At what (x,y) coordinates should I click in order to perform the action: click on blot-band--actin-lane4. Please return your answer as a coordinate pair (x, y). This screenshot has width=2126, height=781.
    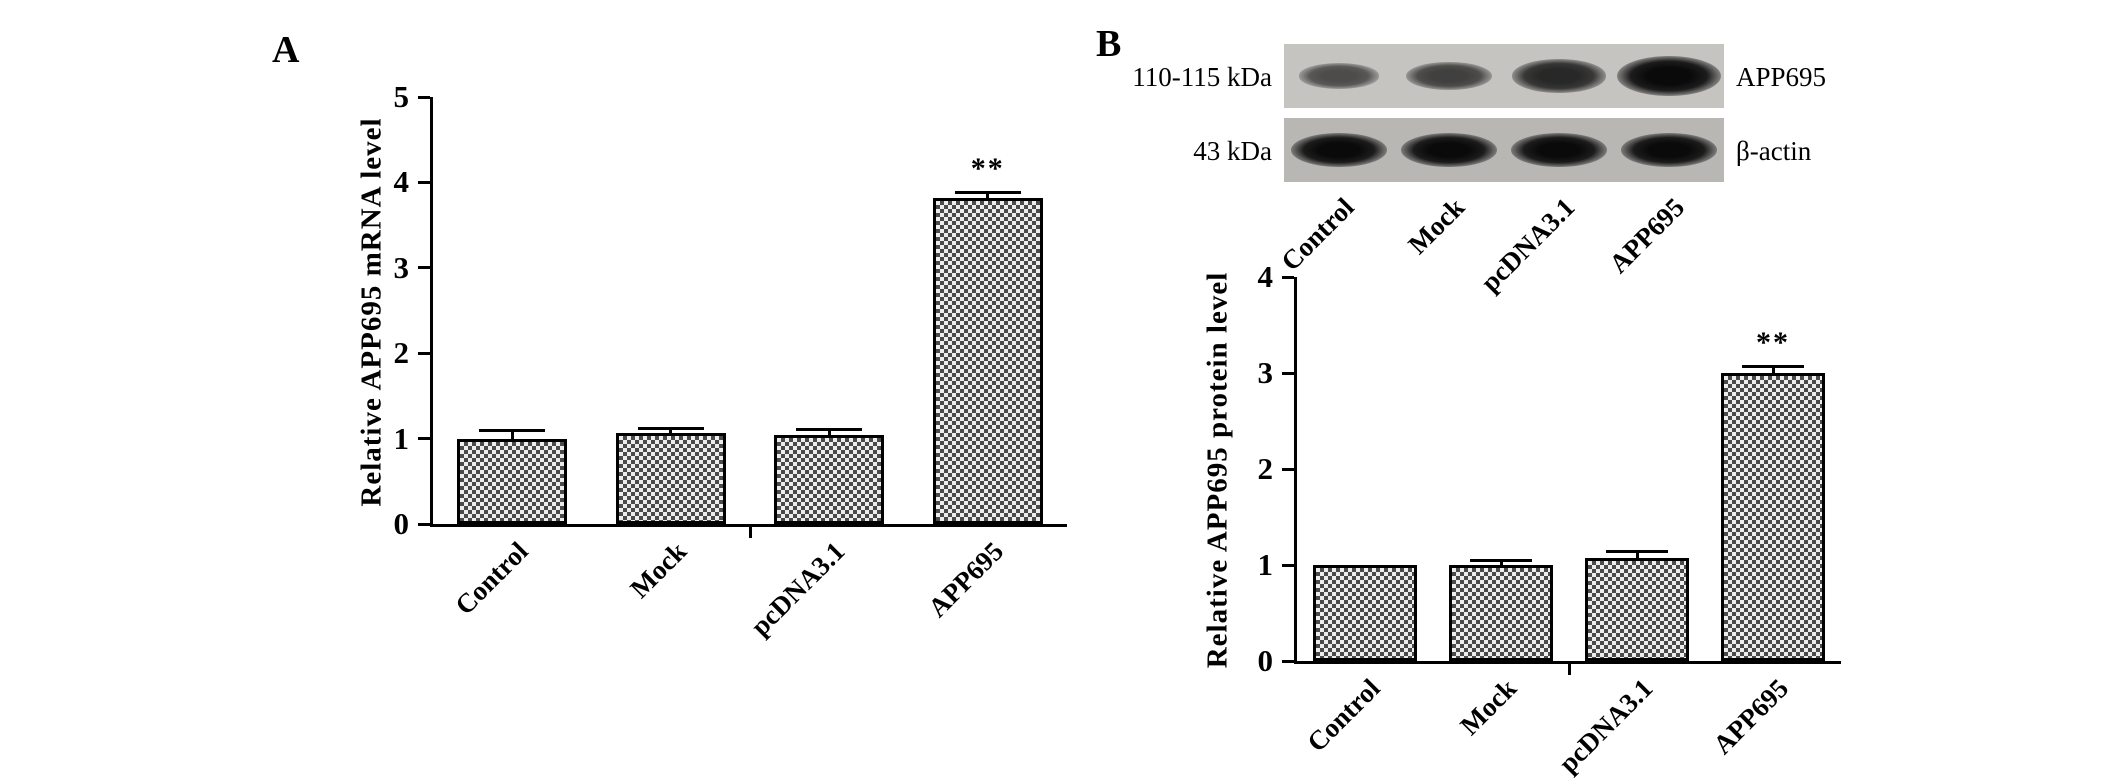
    Looking at the image, I should click on (1669, 150).